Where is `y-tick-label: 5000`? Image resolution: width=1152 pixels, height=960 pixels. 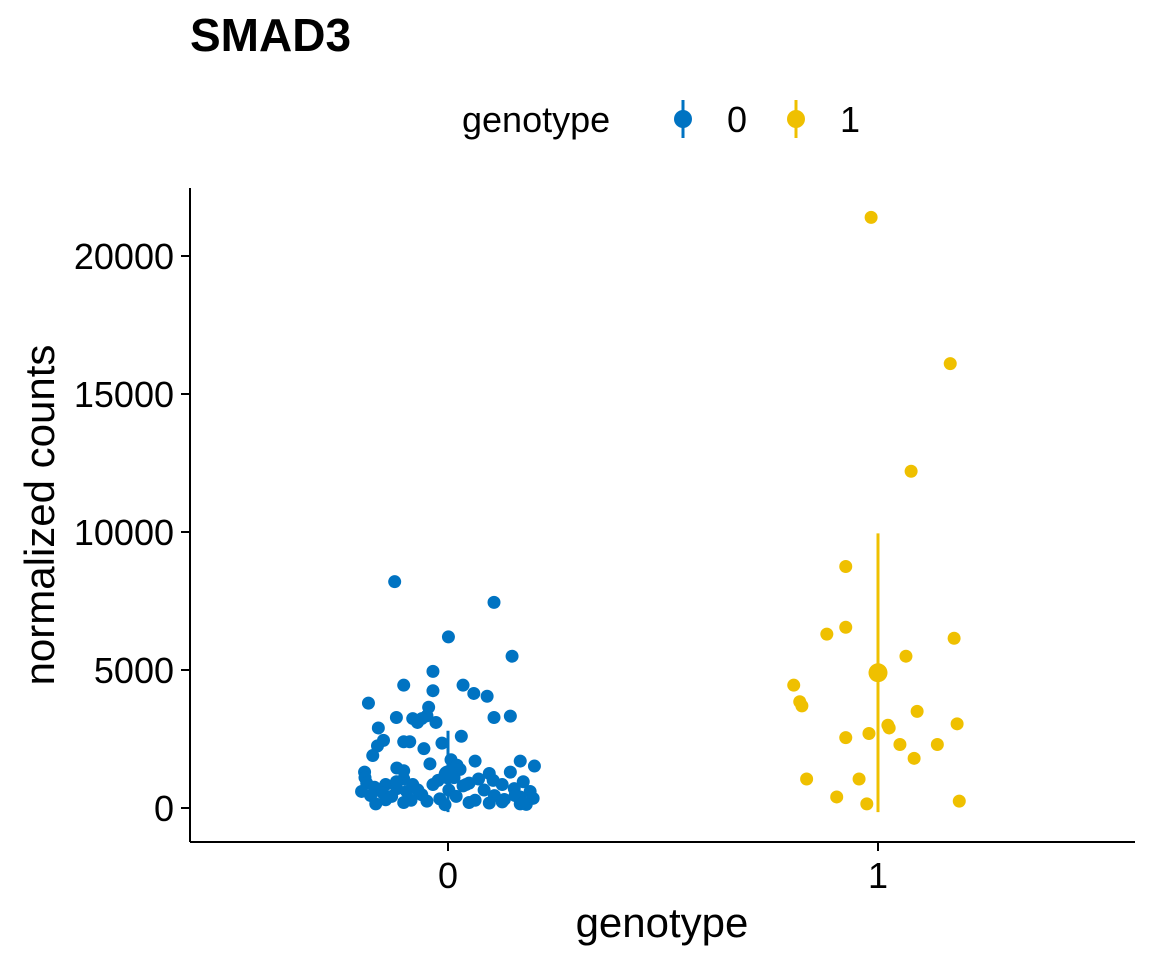
y-tick-label: 5000 is located at coordinates (134, 670).